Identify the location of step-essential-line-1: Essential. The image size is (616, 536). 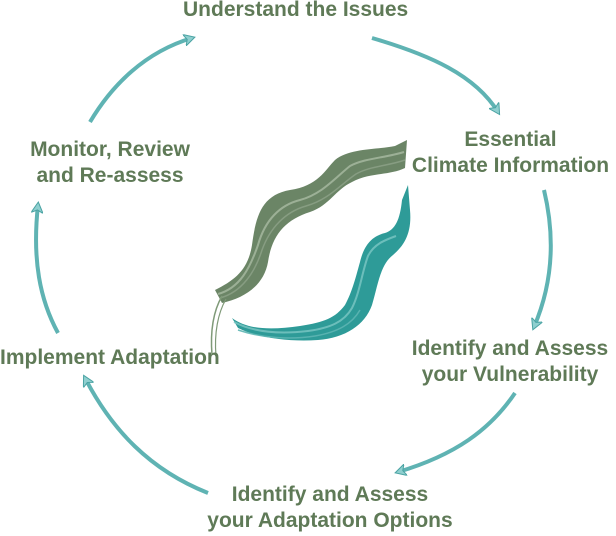
(510, 139).